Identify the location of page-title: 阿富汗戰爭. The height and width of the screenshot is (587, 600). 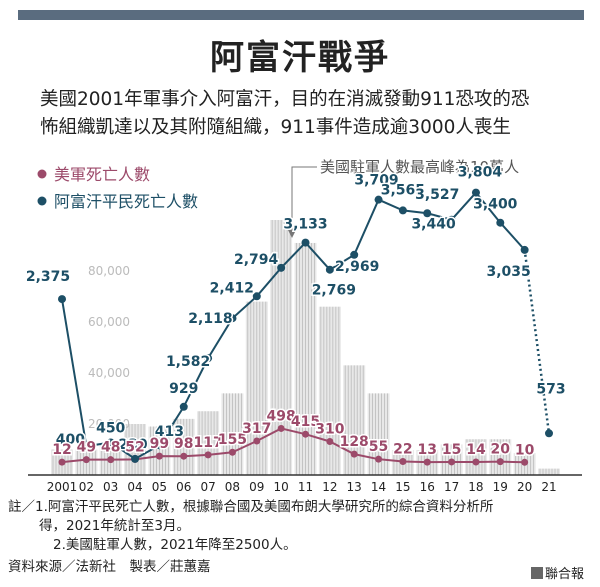
(300, 58).